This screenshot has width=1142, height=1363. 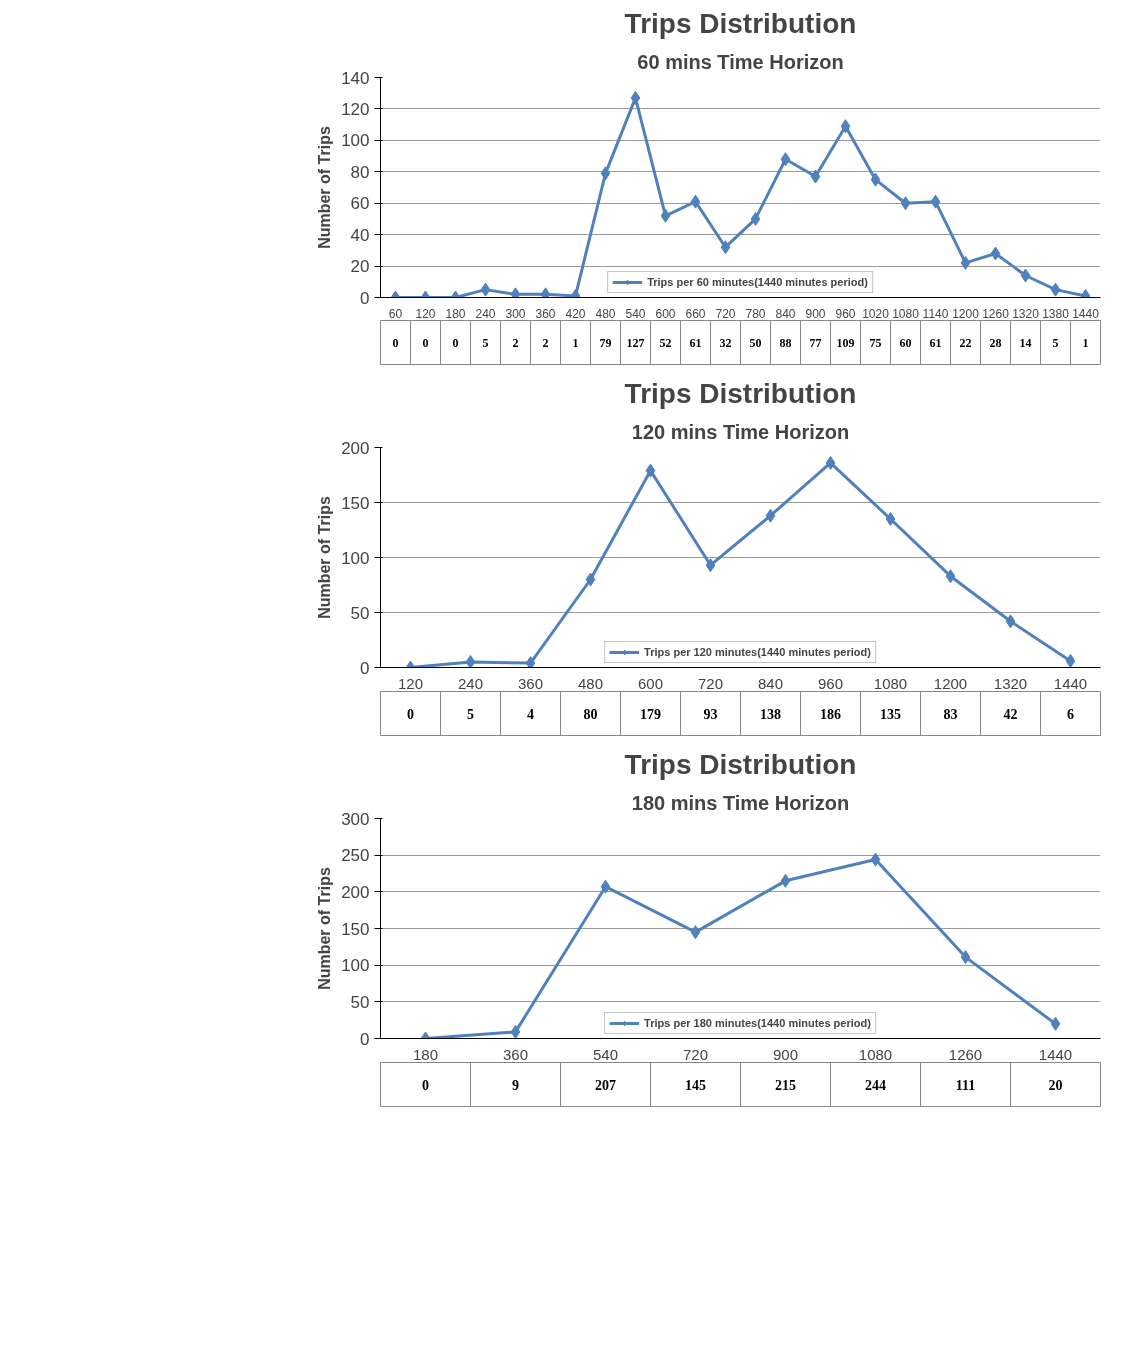 What do you see at coordinates (515, 313) in the screenshot?
I see `x-tick-label: 300` at bounding box center [515, 313].